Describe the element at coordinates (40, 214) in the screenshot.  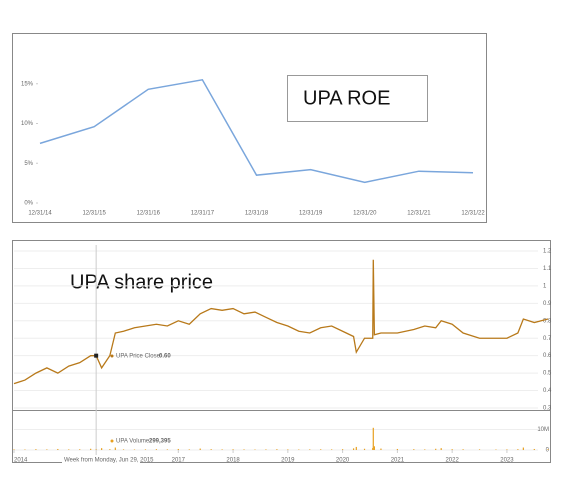
I see `x-tick-label: 12/31/14` at that location.